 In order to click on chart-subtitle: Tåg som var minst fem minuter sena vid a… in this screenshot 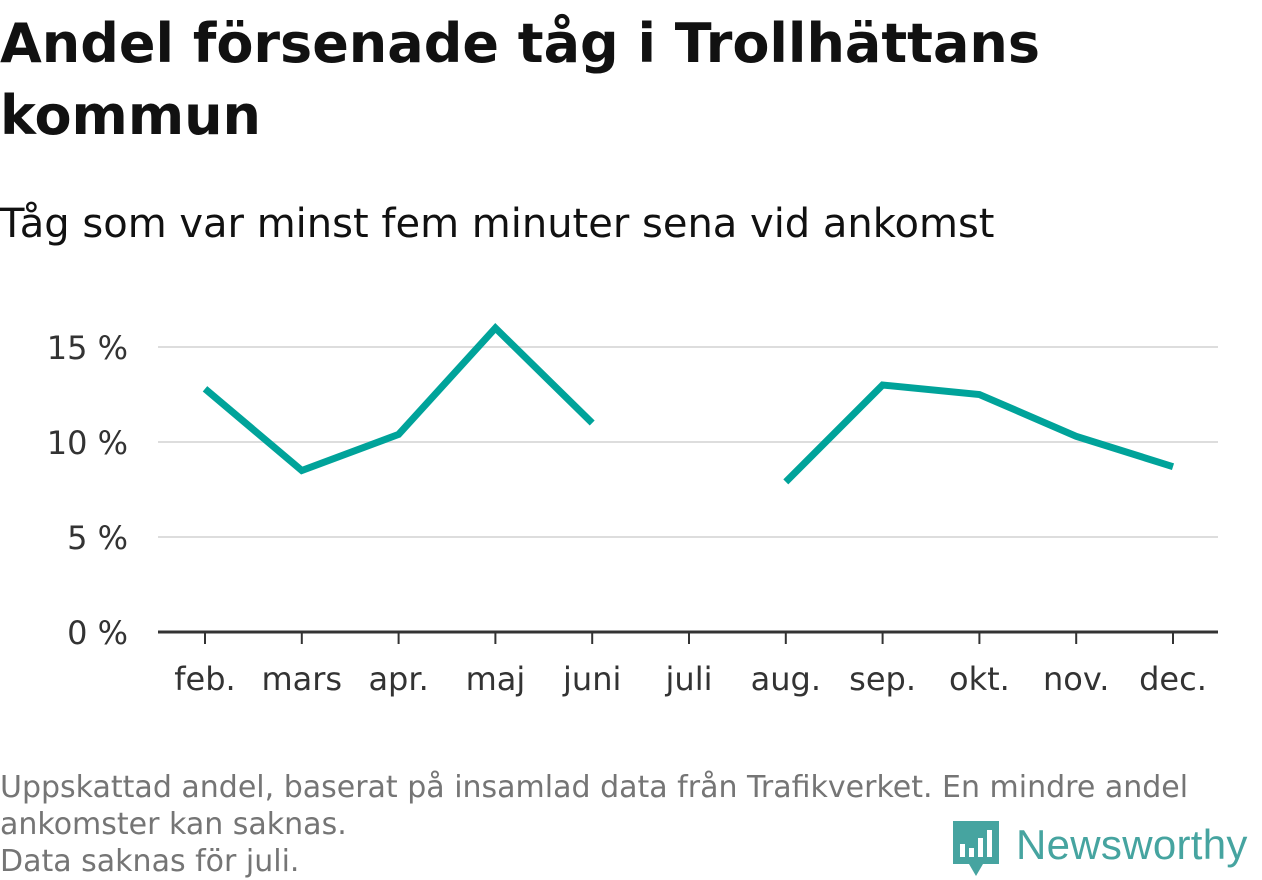, I will do `click(497, 224)`.